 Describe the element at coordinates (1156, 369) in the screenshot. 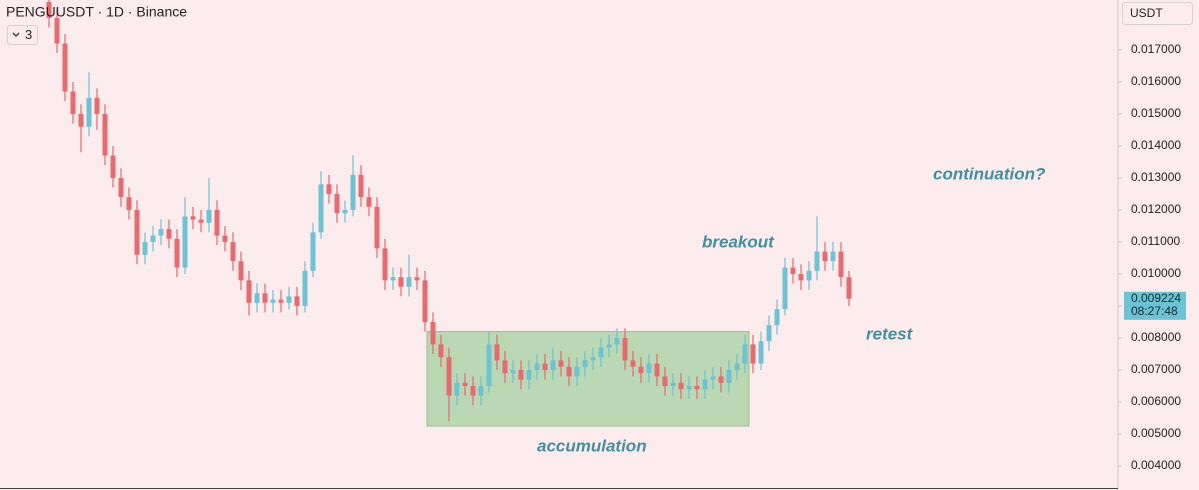

I see `y-tick-label: 0.007000` at that location.